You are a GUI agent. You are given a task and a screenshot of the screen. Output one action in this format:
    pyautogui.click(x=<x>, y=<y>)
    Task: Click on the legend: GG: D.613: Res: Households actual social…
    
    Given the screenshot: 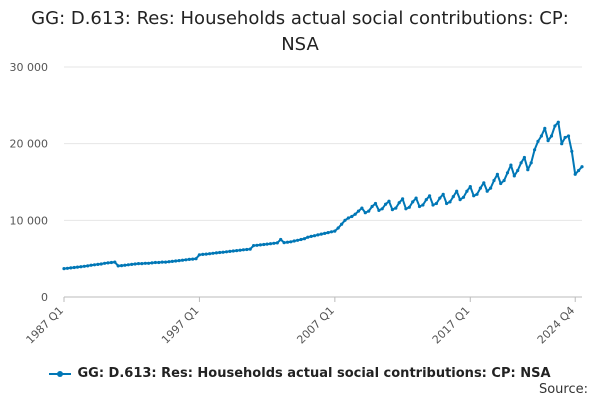 What is the action you would take?
    pyautogui.click(x=300, y=373)
    